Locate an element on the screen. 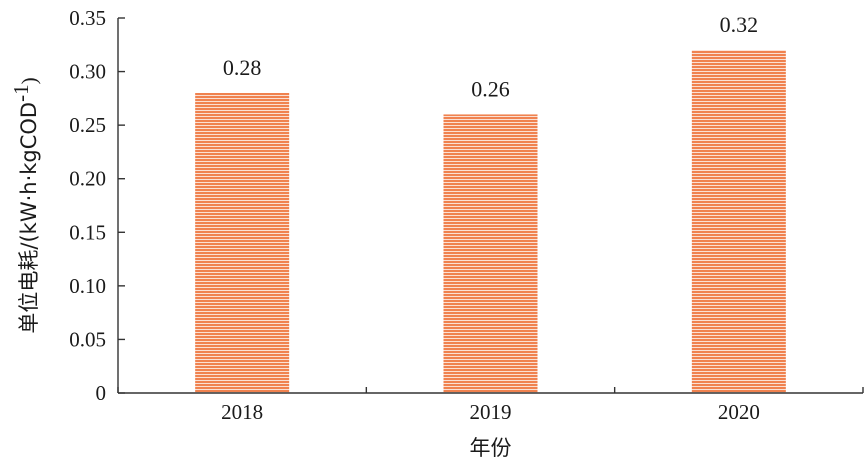 The height and width of the screenshot is (463, 865). data-label-2019: 0.26 is located at coordinates (490, 88).